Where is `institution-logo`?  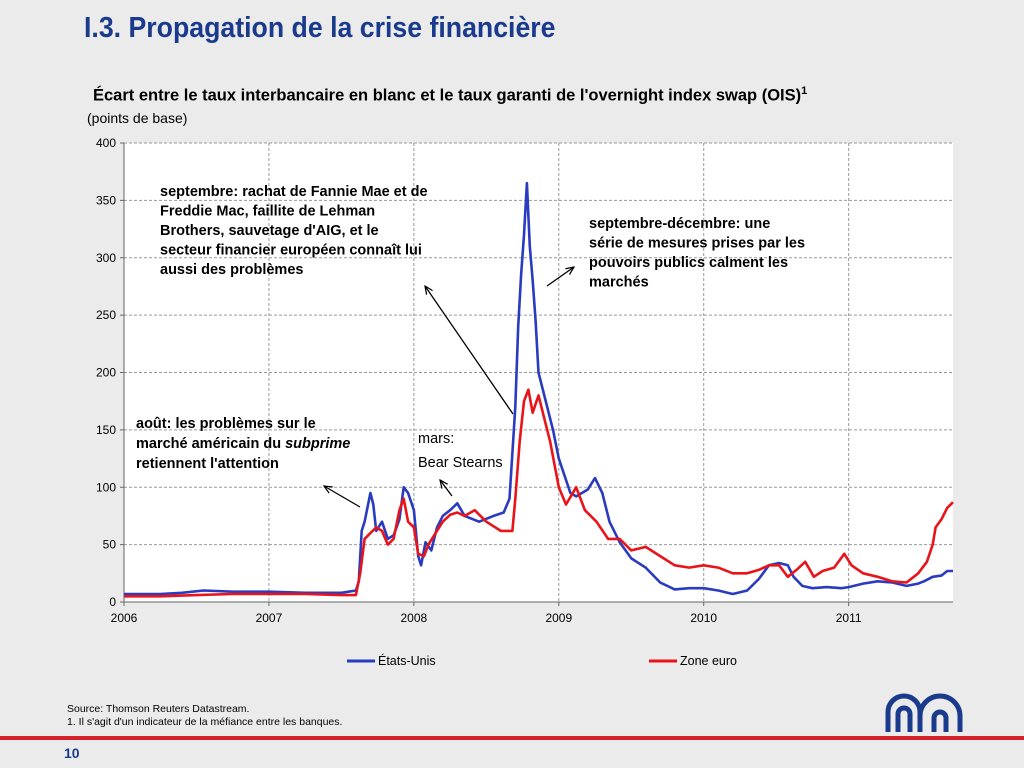
institution-logo is located at coordinates (924, 712).